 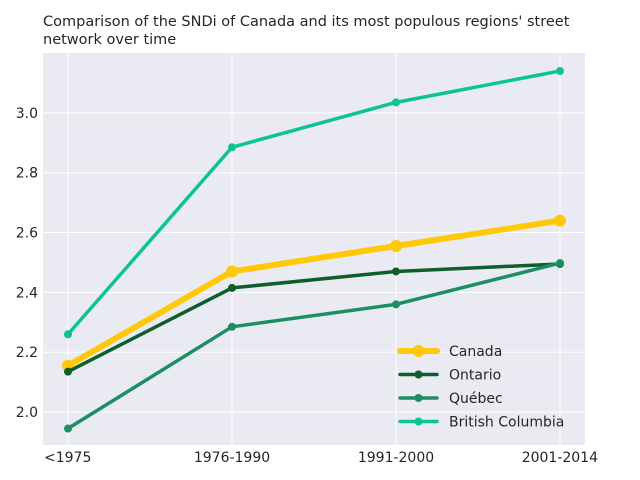 What do you see at coordinates (480, 387) in the screenshot?
I see `legend: Canada Ontario Québec British Columbia` at bounding box center [480, 387].